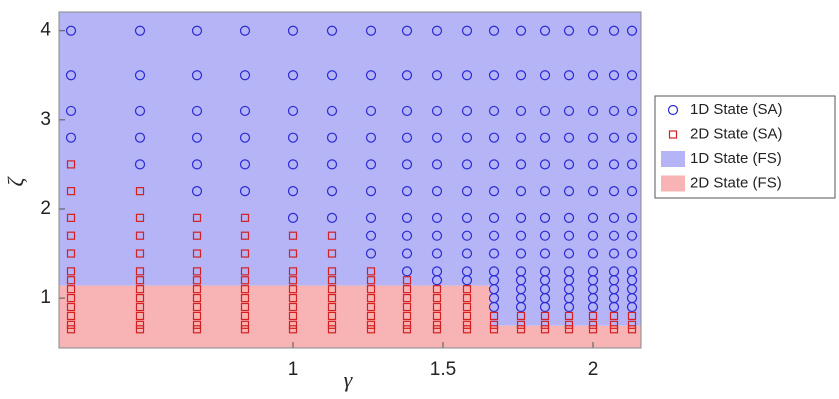  Describe the element at coordinates (673, 183) in the screenshot. I see `legend-swatch` at that location.